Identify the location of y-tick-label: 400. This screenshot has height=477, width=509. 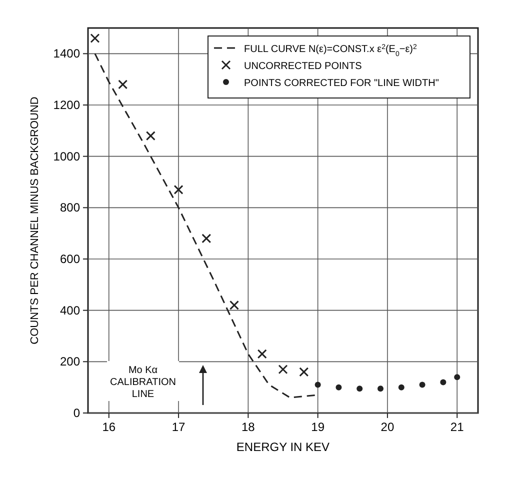
(70, 310).